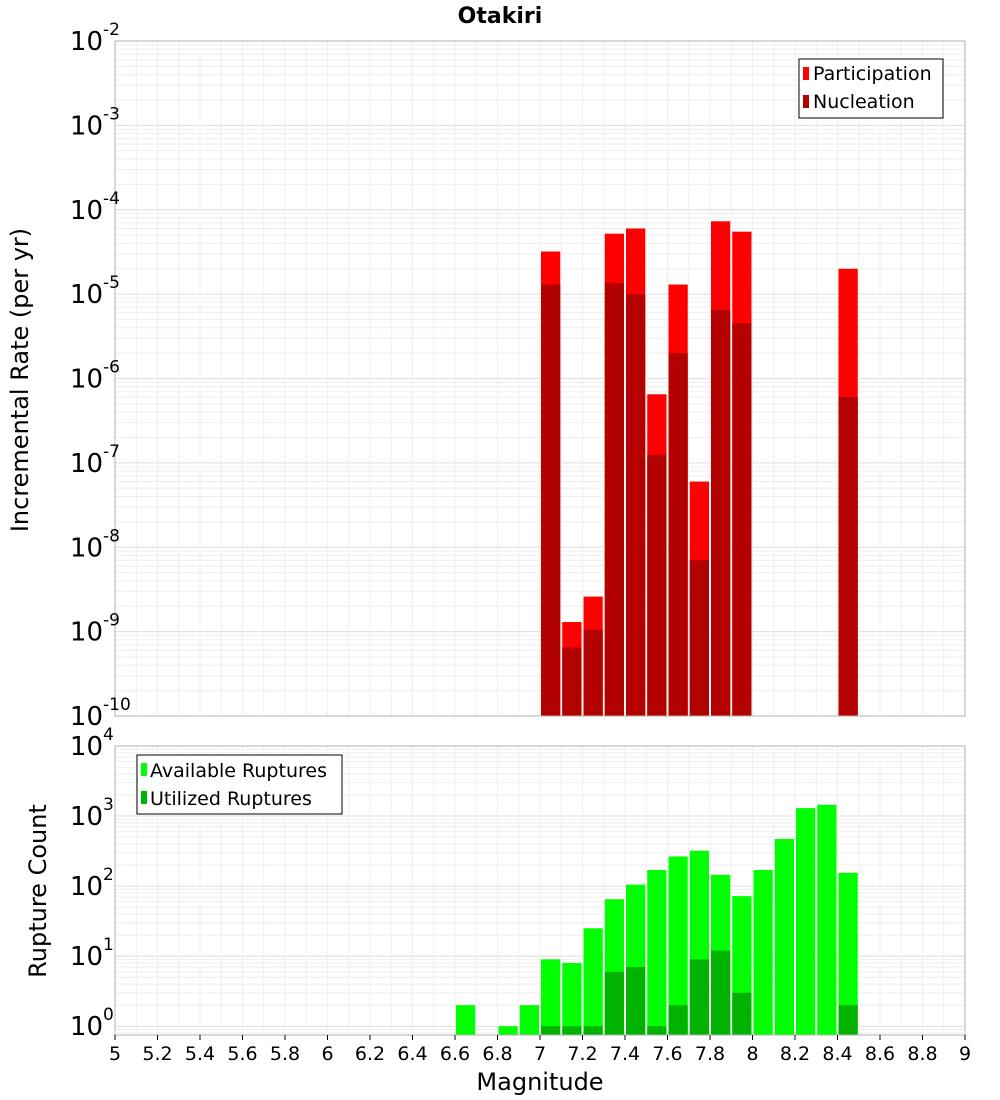  Describe the element at coordinates (111, 452) in the screenshot. I see `top-y-tick-exponent: -7` at that location.